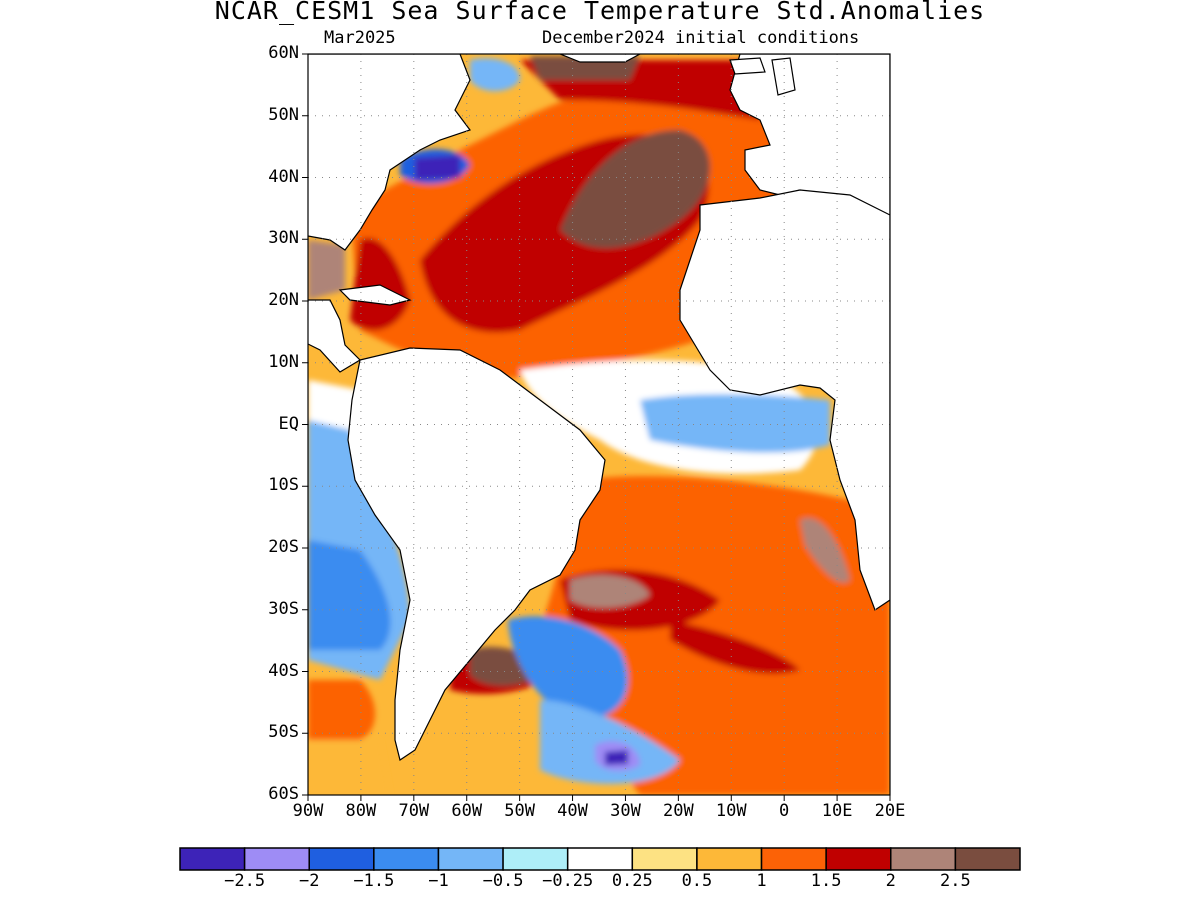 The width and height of the screenshot is (1200, 900). What do you see at coordinates (437, 167) in the screenshot?
I see `anomaly-gulf-stream-cold` at bounding box center [437, 167].